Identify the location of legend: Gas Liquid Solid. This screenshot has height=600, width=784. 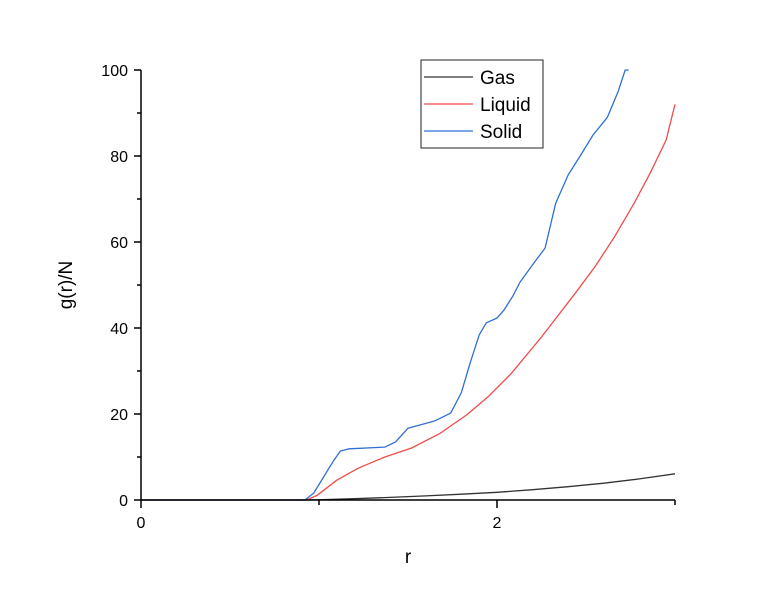
(482, 104).